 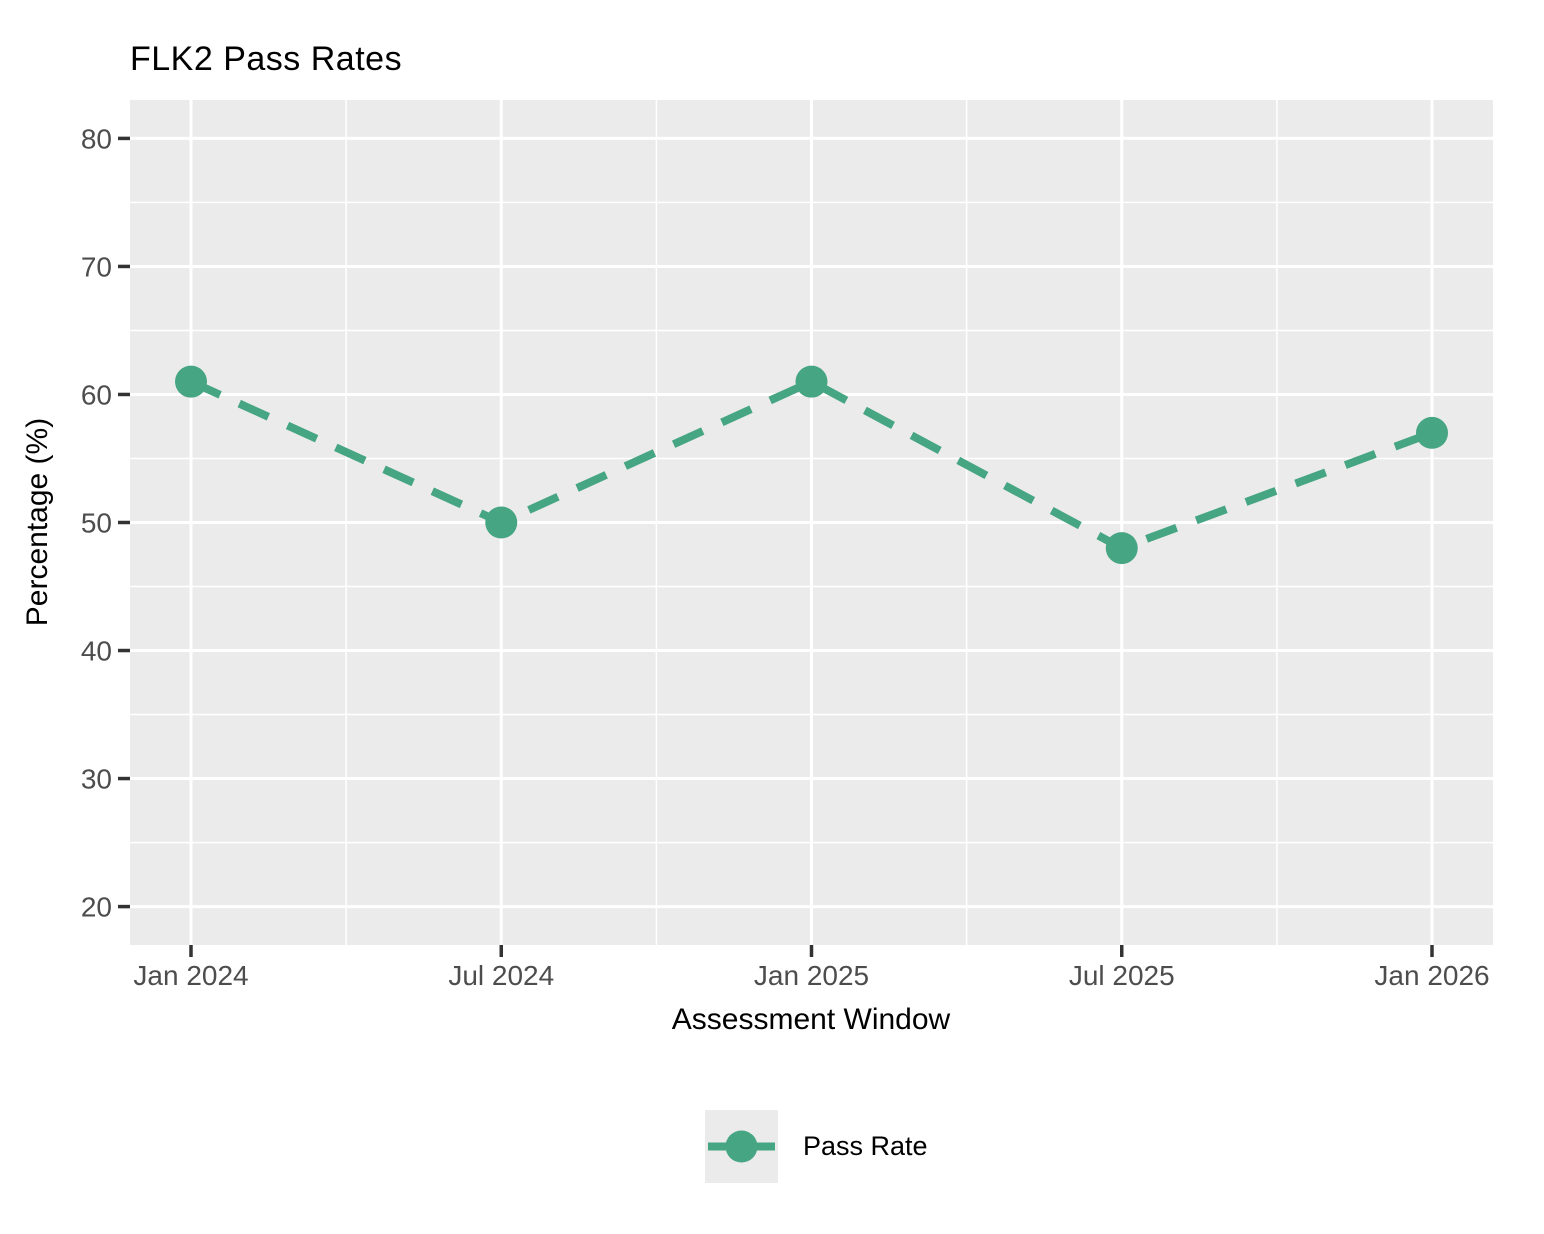 What do you see at coordinates (865, 1146) in the screenshot?
I see `legend-label: Pass Rate` at bounding box center [865, 1146].